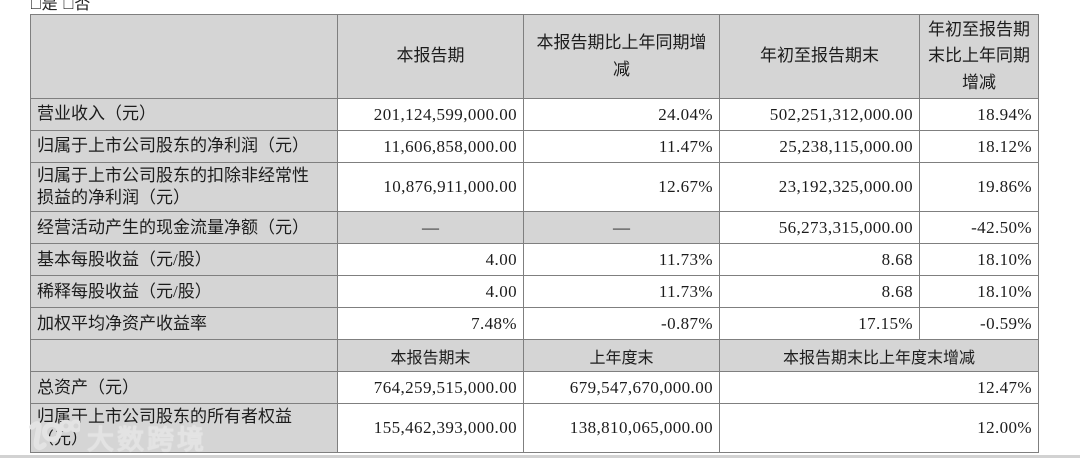  I want to click on page-bottom-edge, so click(540, 456).